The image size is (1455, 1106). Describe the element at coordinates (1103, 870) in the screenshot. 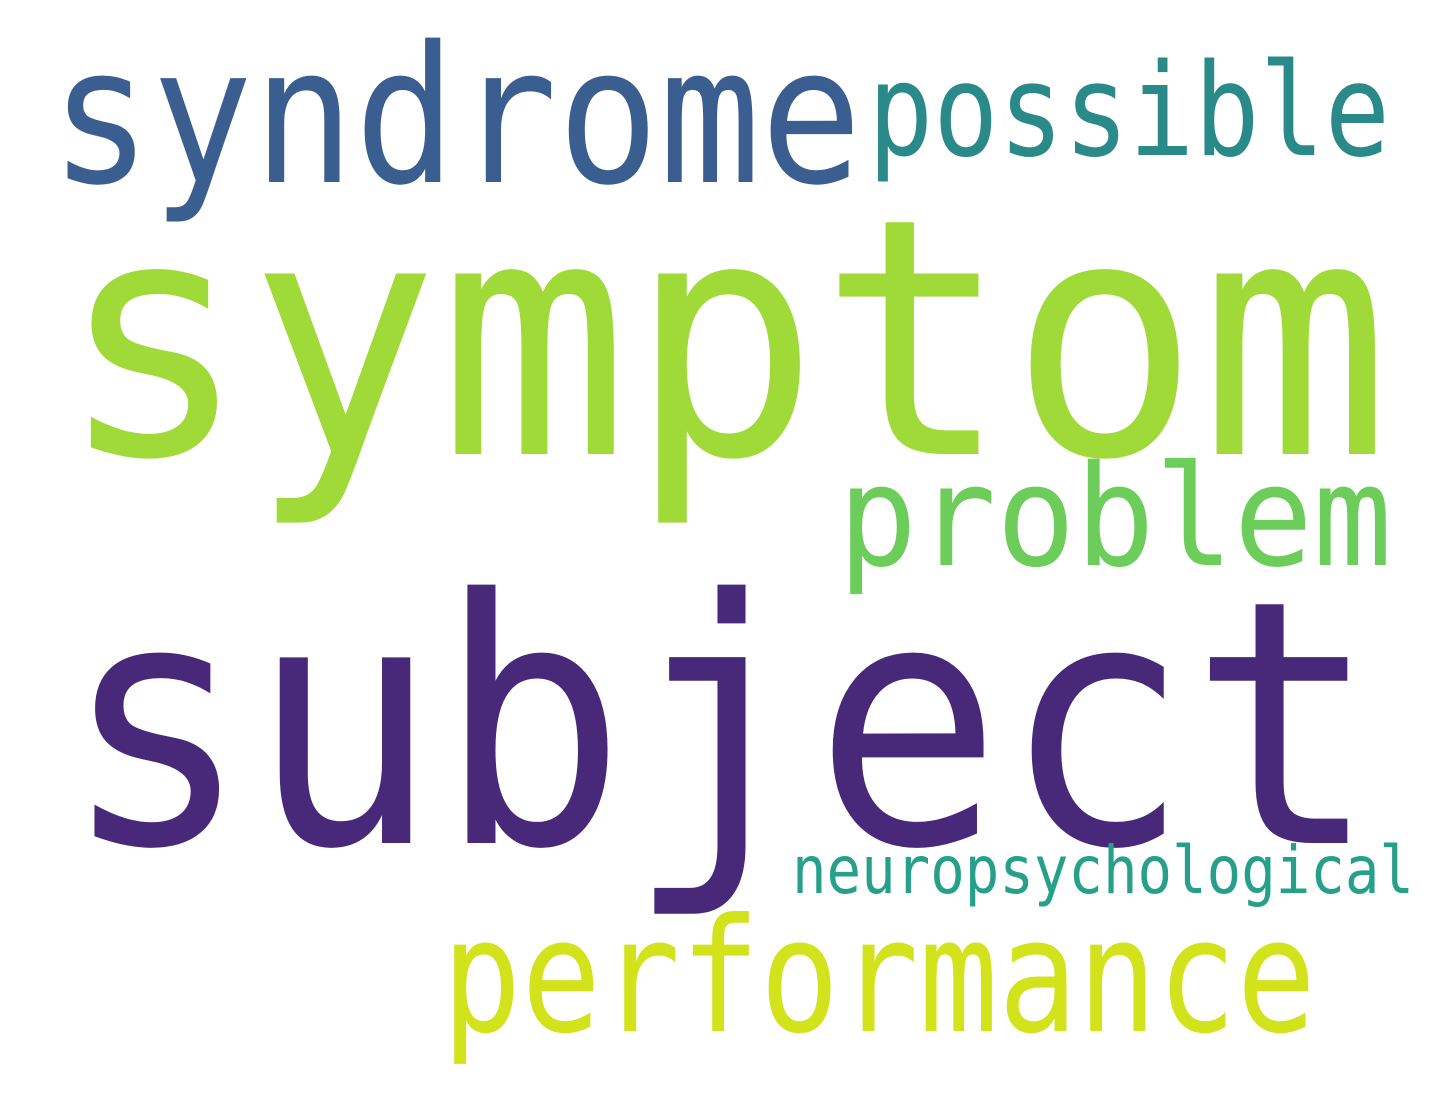

I see `word-neuropsychological: neuropsychological` at that location.